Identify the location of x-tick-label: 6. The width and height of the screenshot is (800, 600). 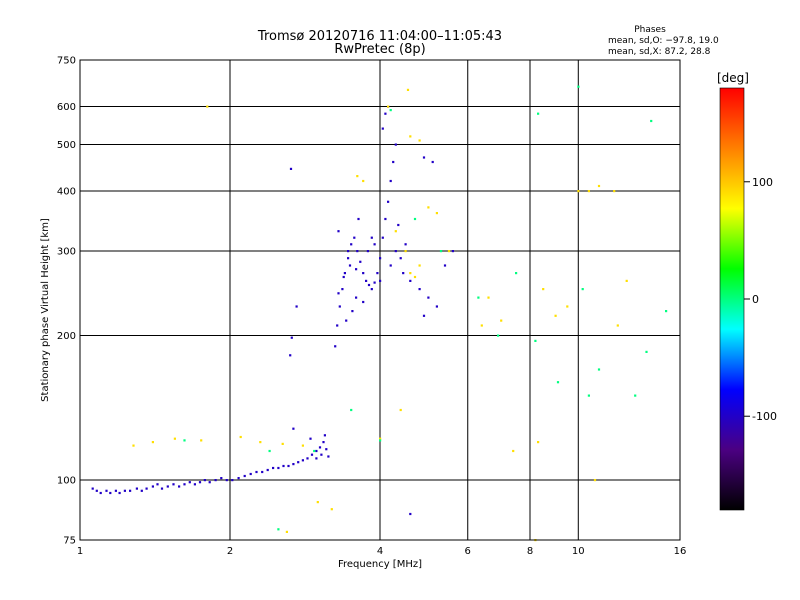
(468, 551).